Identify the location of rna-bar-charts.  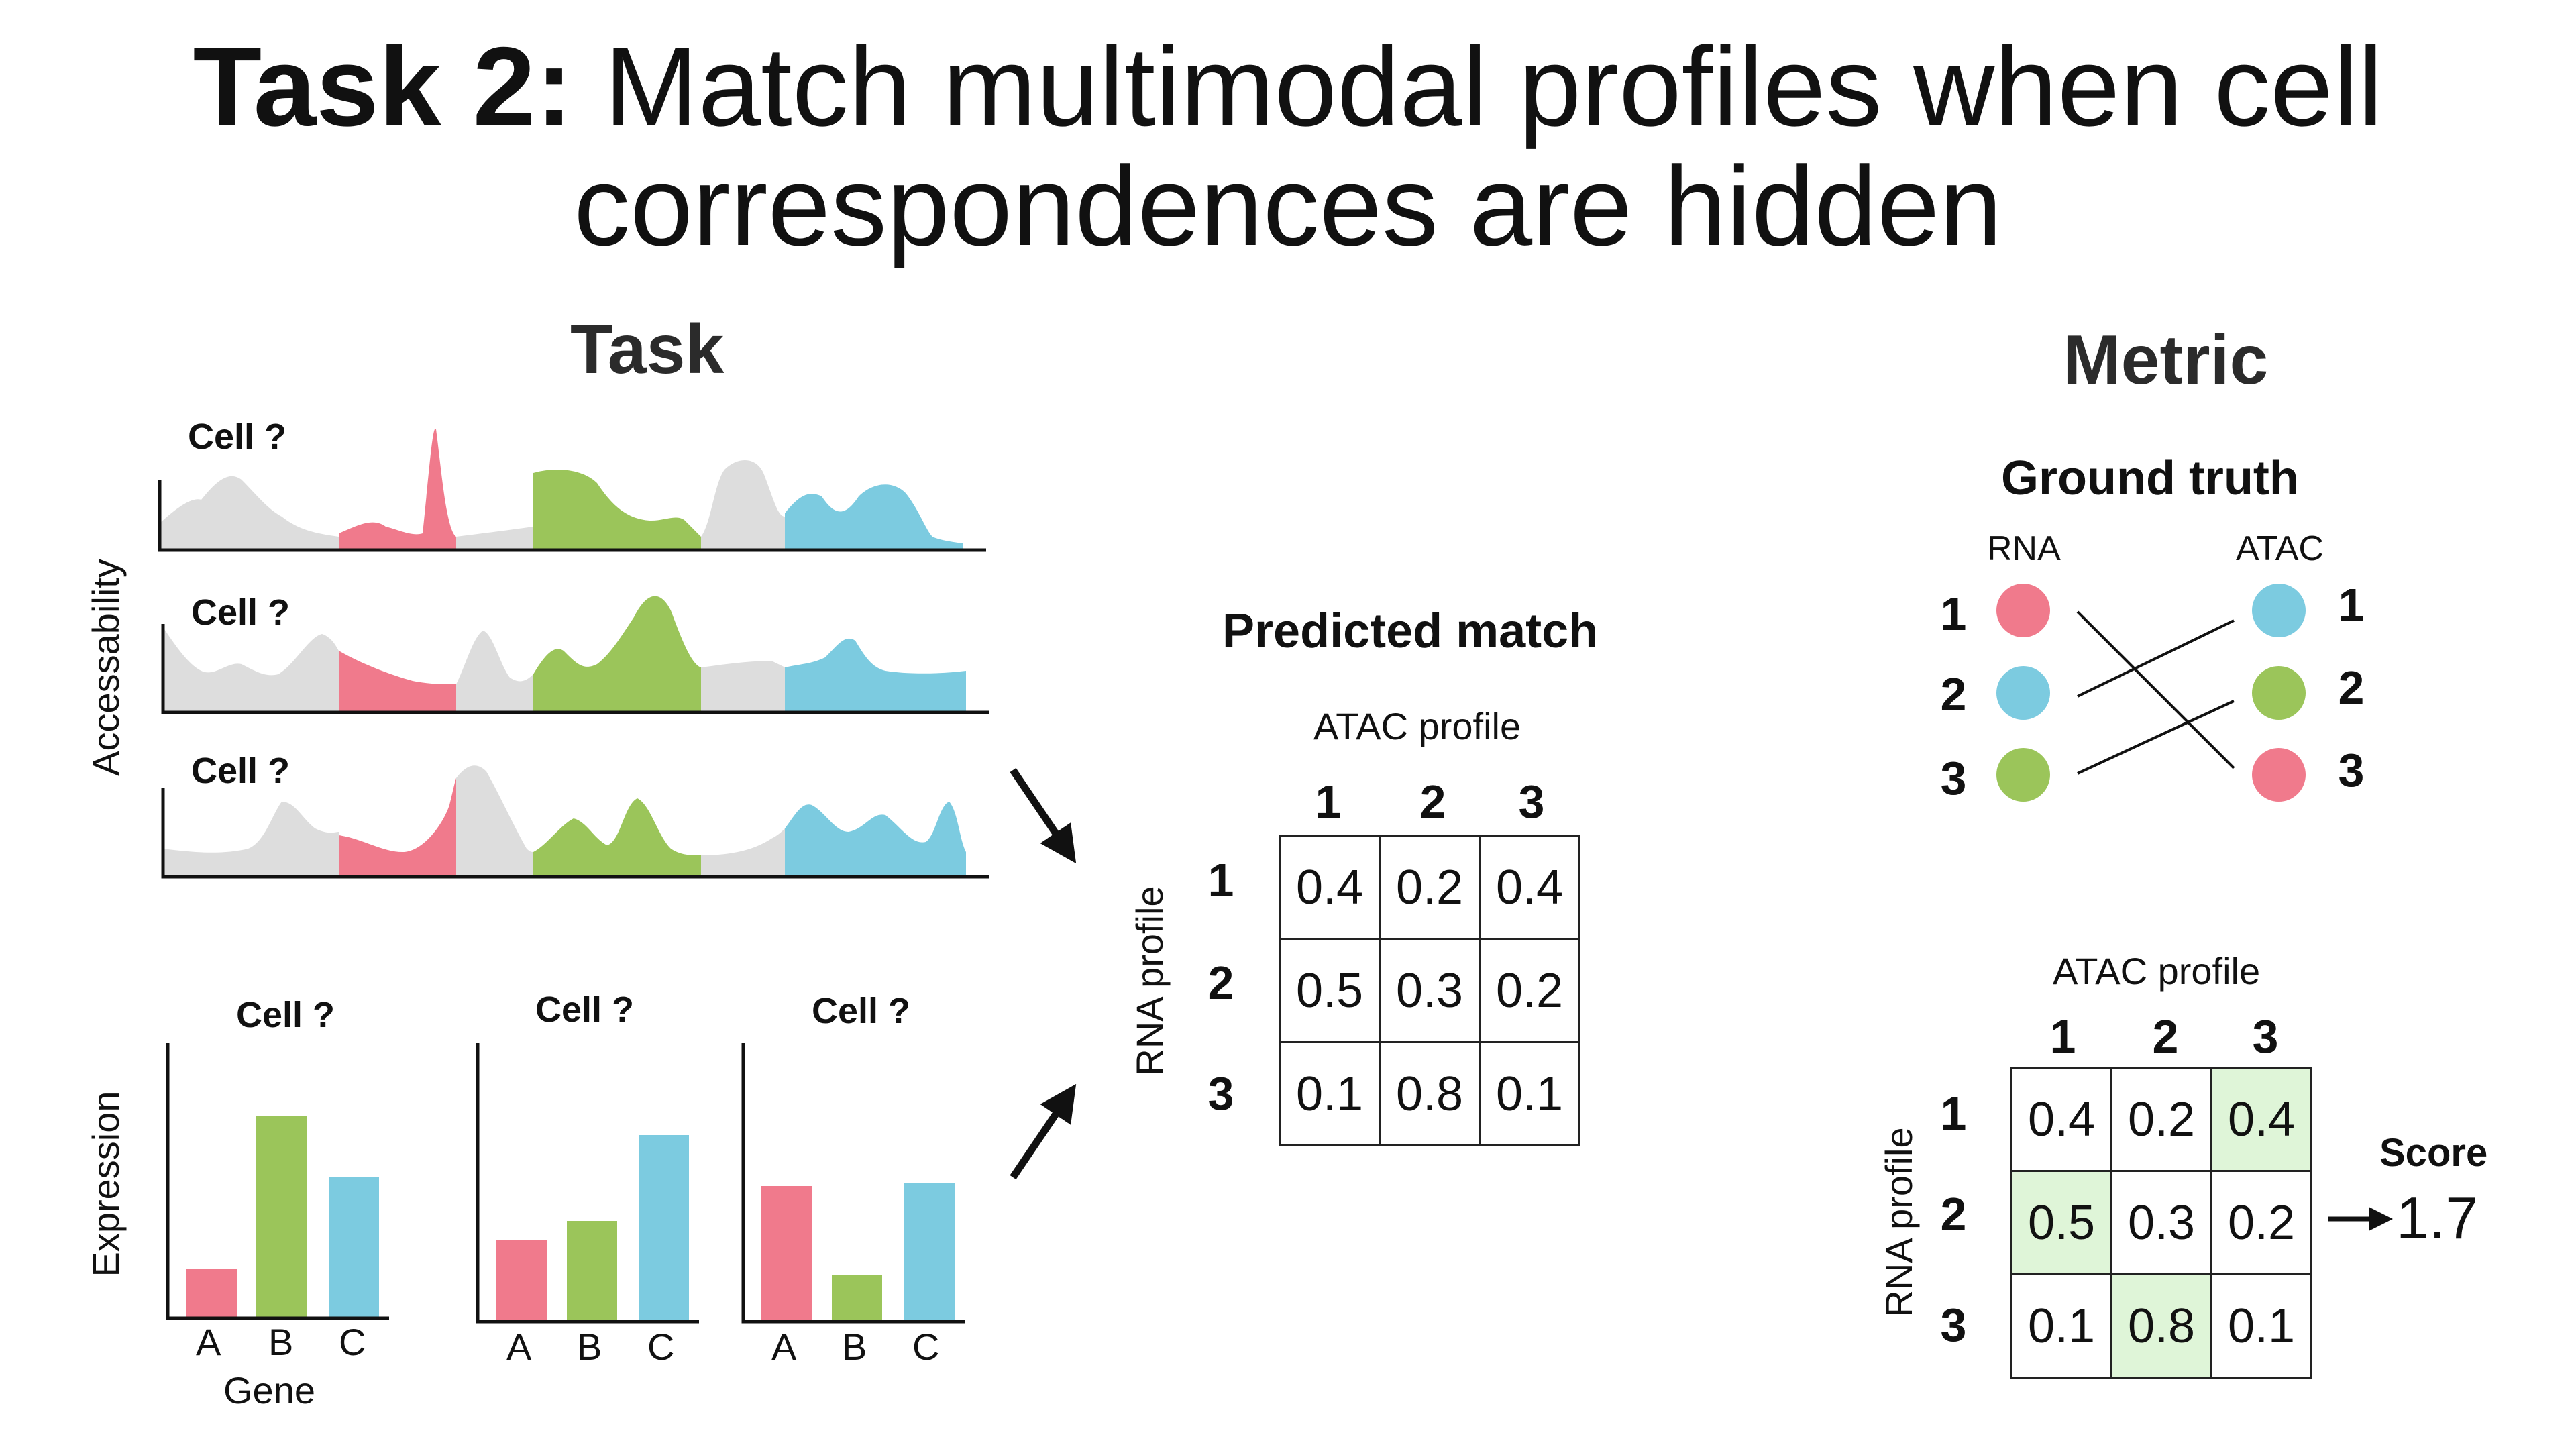
(565, 1183).